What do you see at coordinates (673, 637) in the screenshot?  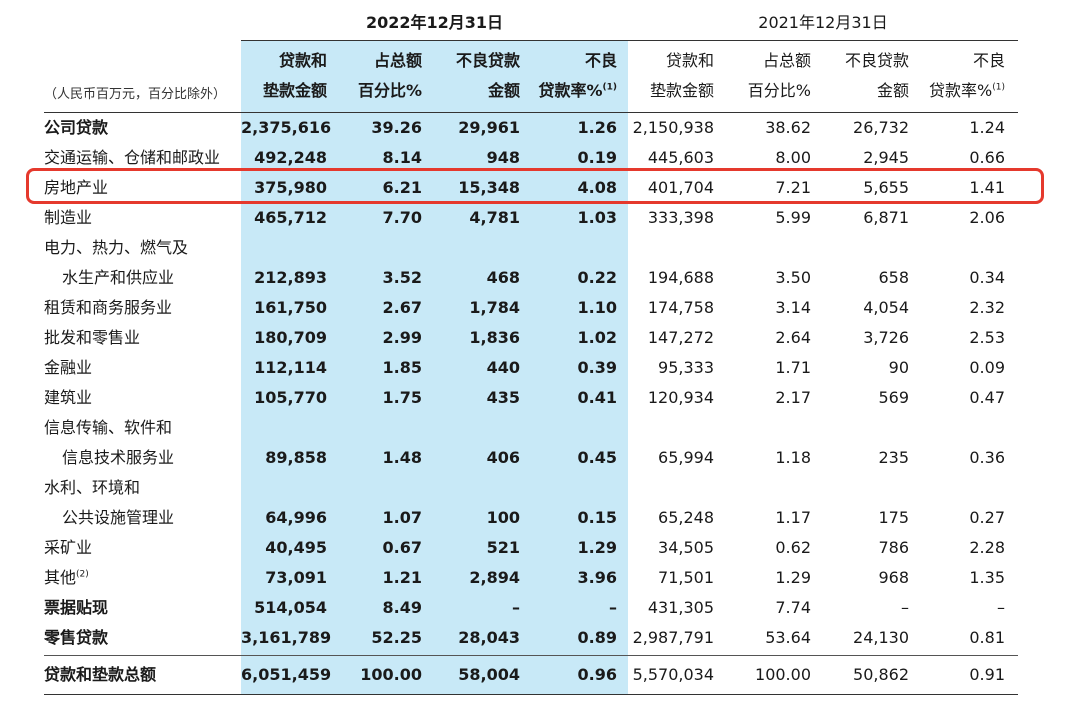 I see `table-cell: 2,987,791` at bounding box center [673, 637].